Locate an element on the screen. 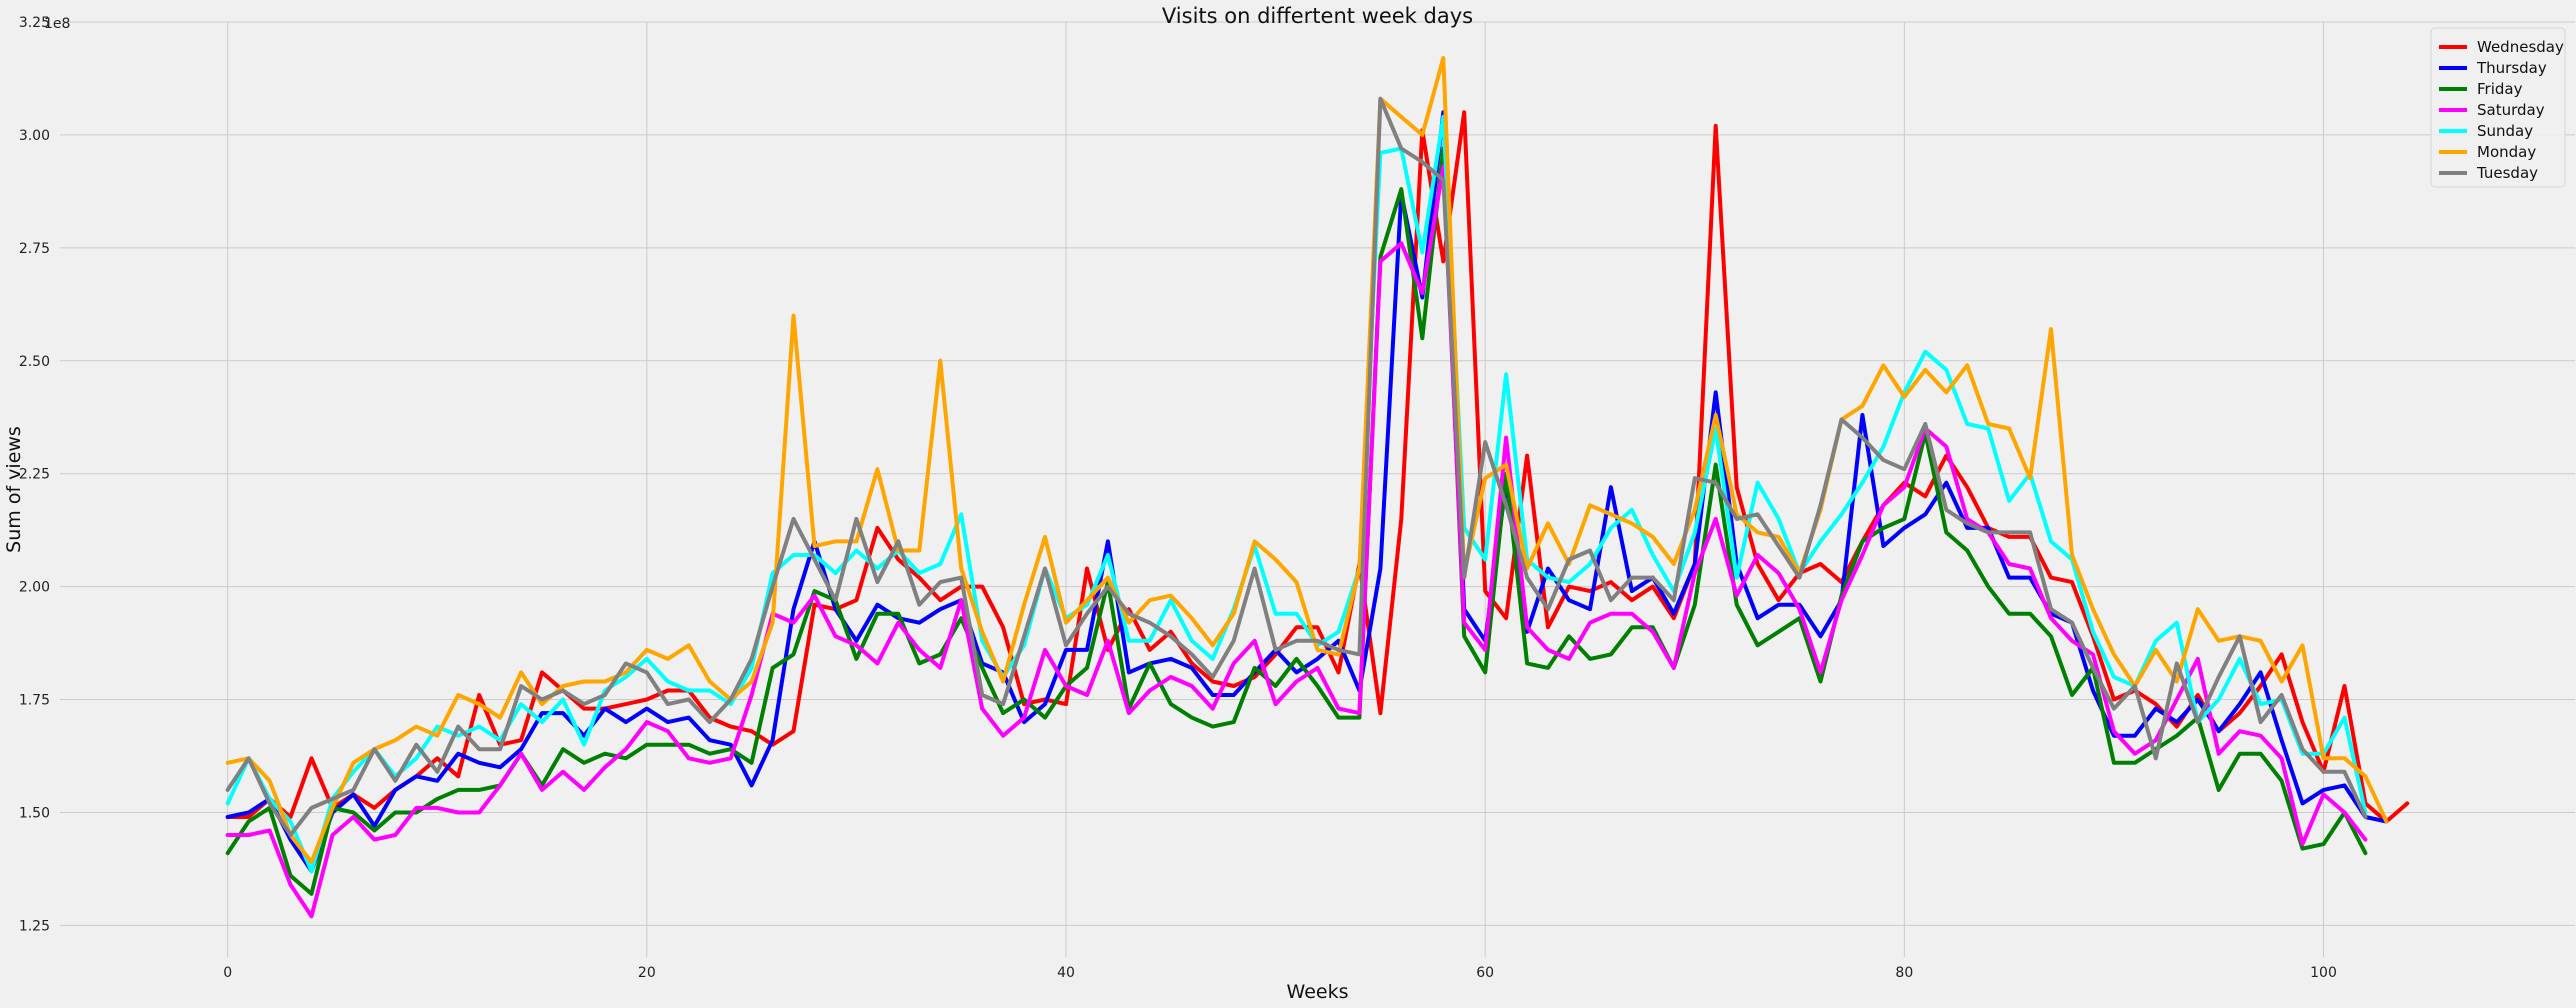  y-tick-label: 1.25 is located at coordinates (34, 926).